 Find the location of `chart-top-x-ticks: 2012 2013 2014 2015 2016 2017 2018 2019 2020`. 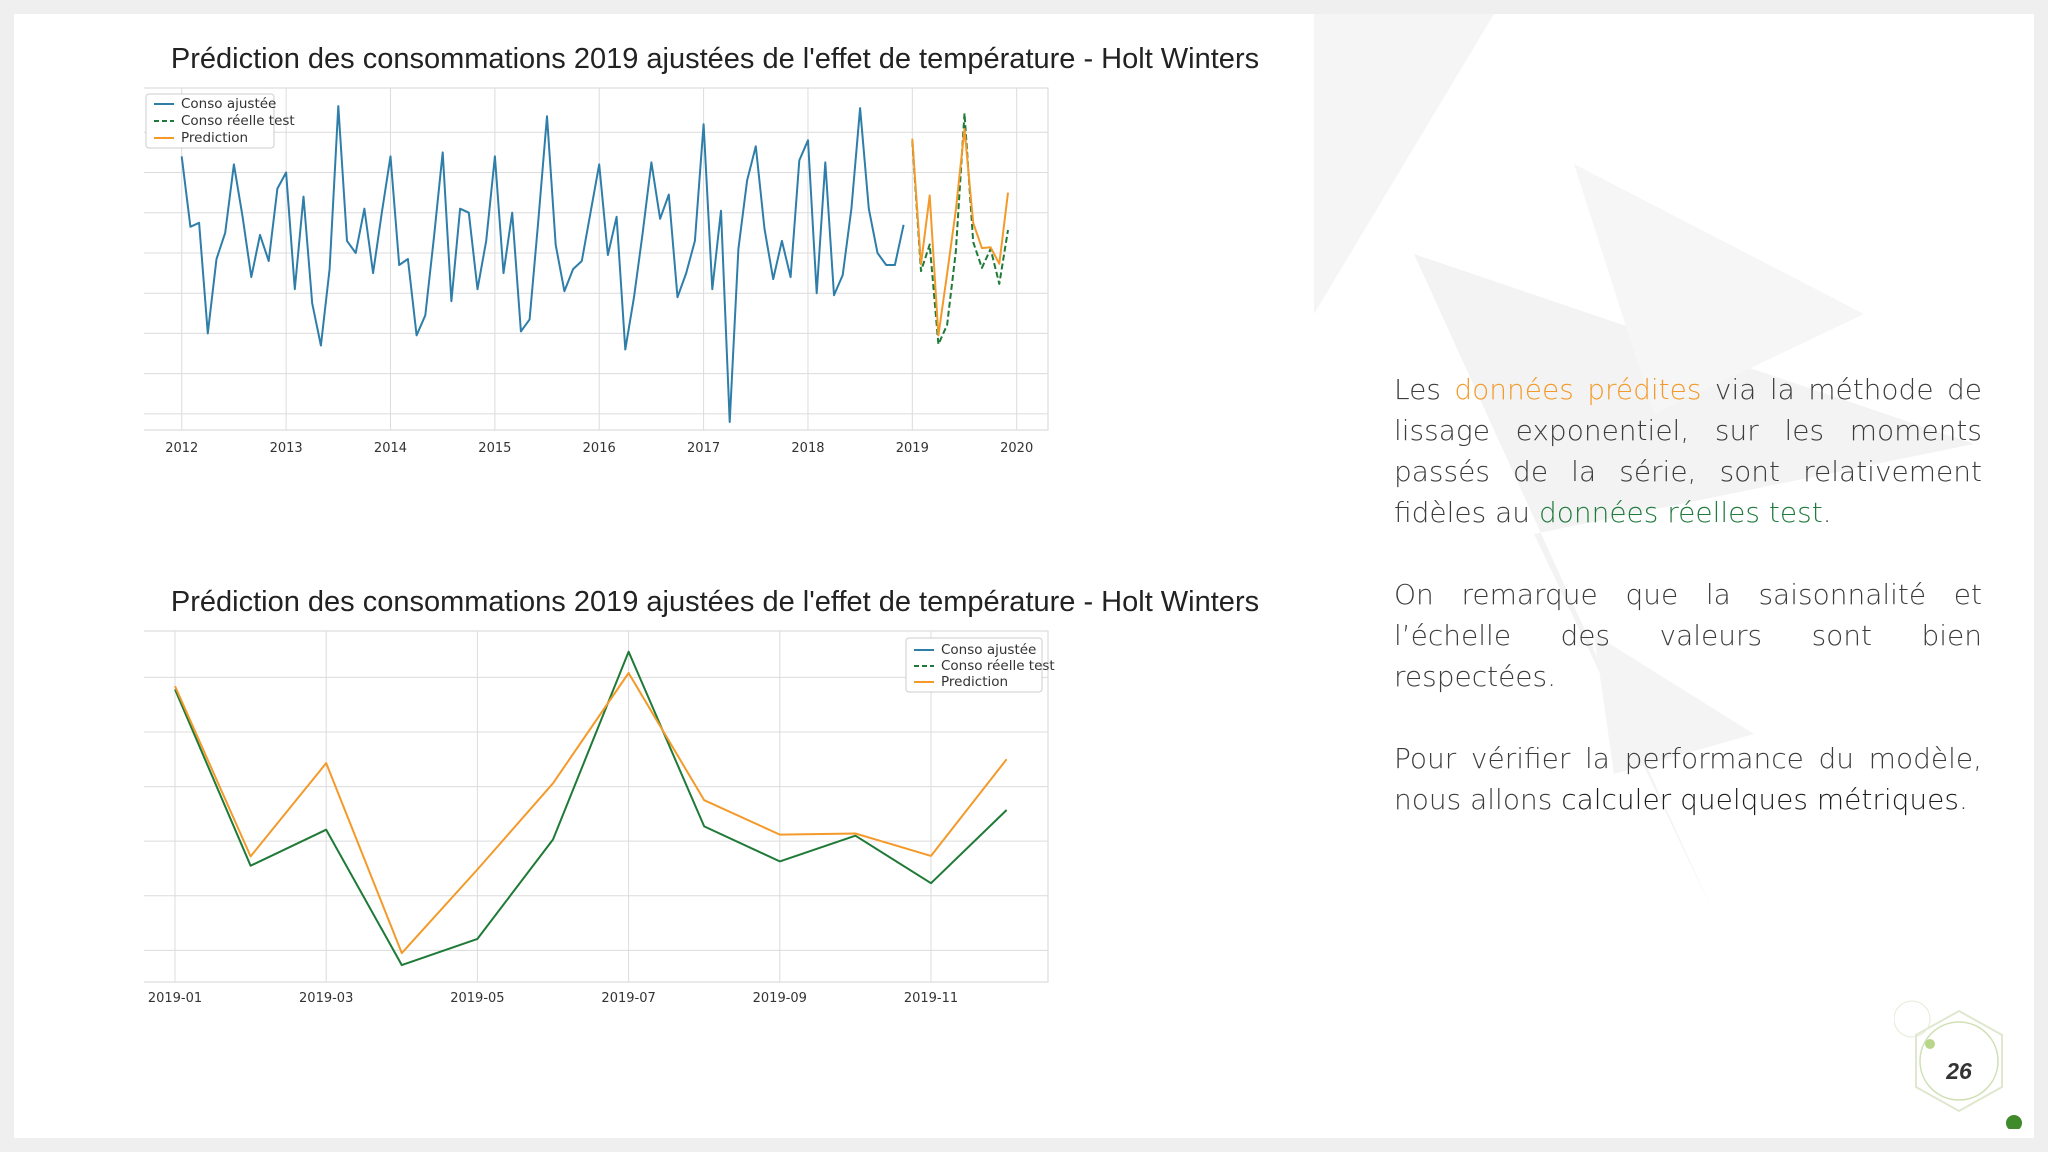

chart-top-x-ticks: 2012 2013 2014 2015 2016 2017 2018 2019 2020 is located at coordinates (599, 448).